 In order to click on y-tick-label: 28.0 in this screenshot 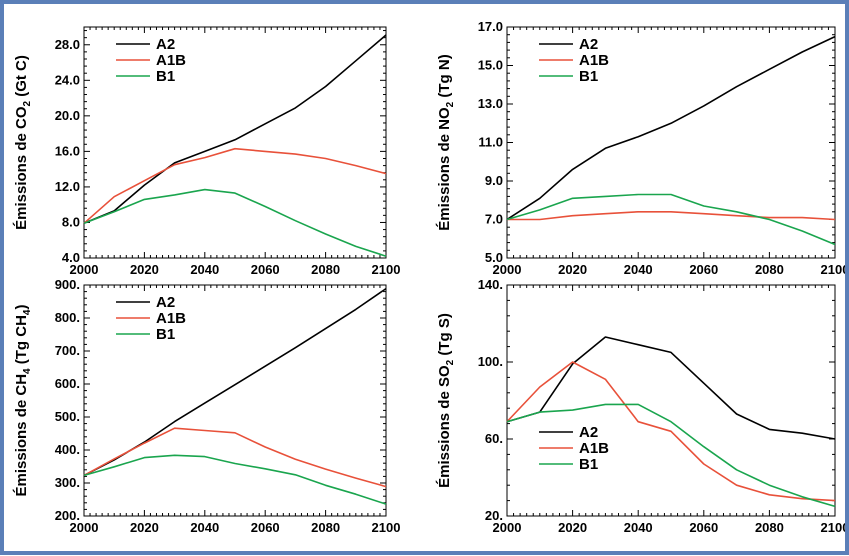, I will do `click(67, 44)`.